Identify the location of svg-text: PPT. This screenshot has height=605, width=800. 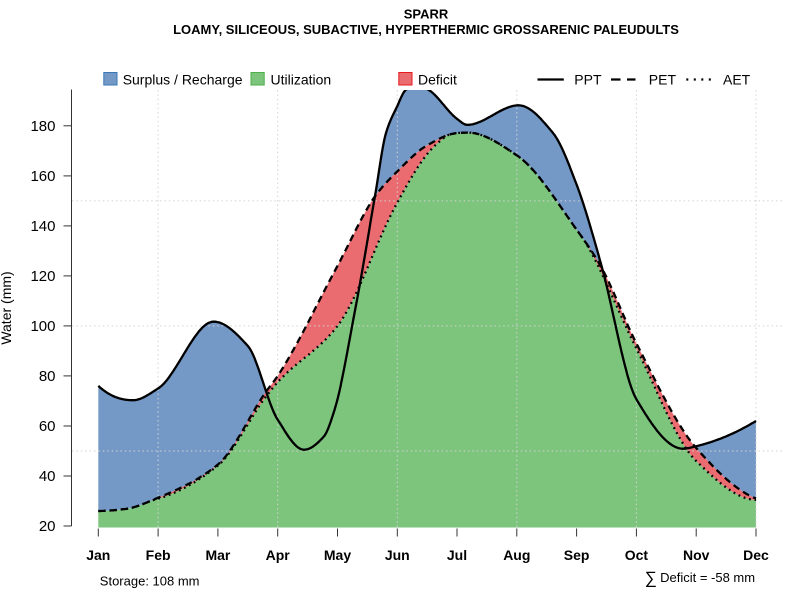
(588, 79).